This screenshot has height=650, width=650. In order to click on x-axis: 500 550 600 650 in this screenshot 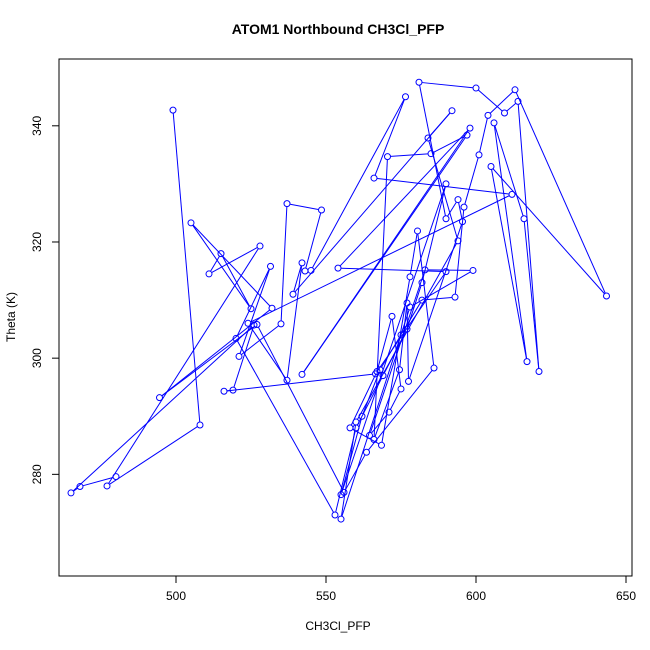, I will do `click(401, 589)`.